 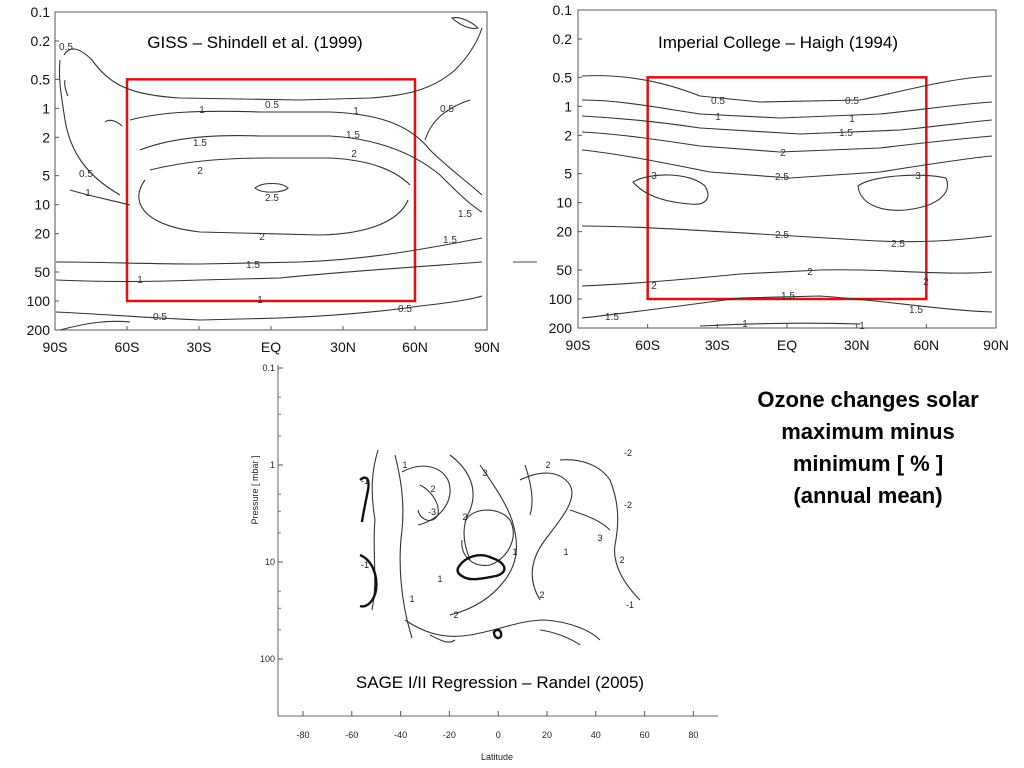 I want to click on panel-1-contour-0.5-bottom-left, so click(x=95, y=325).